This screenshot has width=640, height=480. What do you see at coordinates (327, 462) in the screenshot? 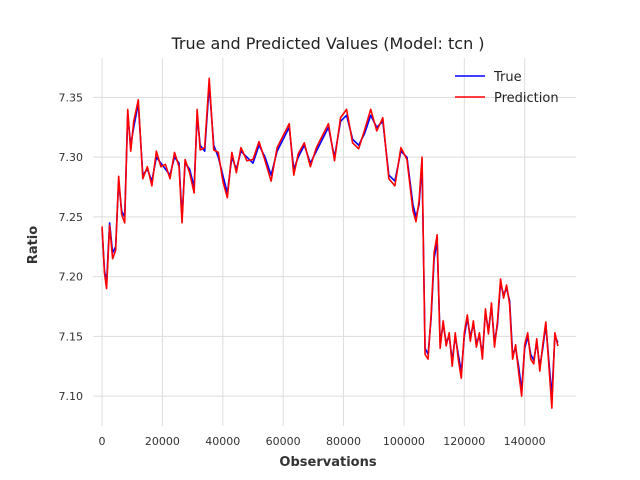
I see `x-axis-label: Observations` at bounding box center [327, 462].